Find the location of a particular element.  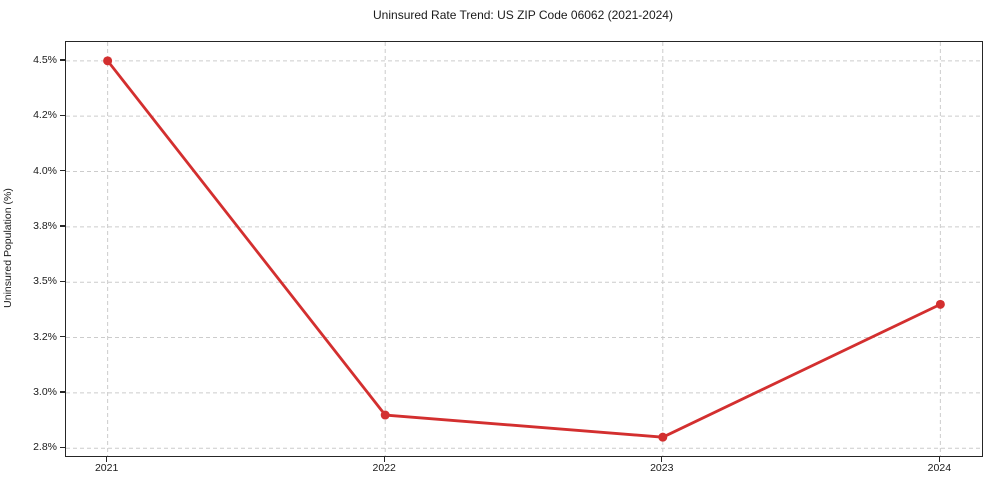

x-tick-label: 2021 is located at coordinates (106, 468).